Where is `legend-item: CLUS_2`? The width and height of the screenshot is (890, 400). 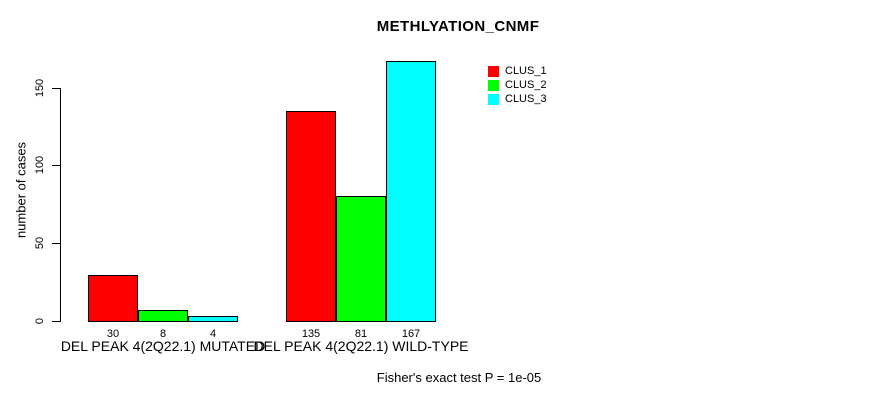 legend-item: CLUS_2 is located at coordinates (517, 85).